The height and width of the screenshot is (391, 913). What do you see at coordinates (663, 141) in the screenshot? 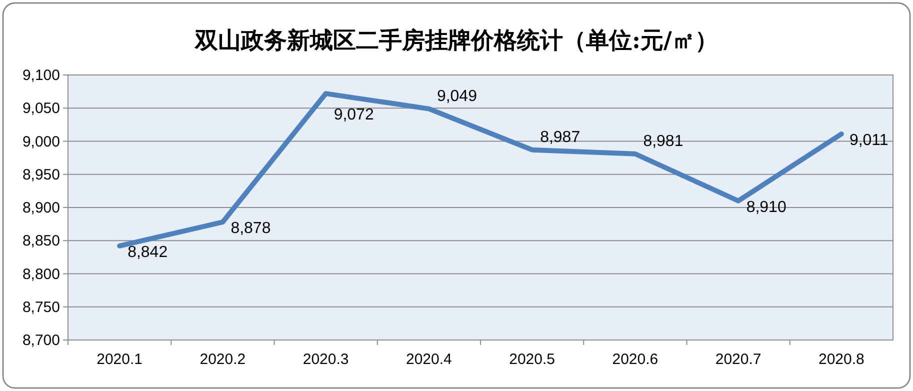
I see `data-label: 8,981` at bounding box center [663, 141].